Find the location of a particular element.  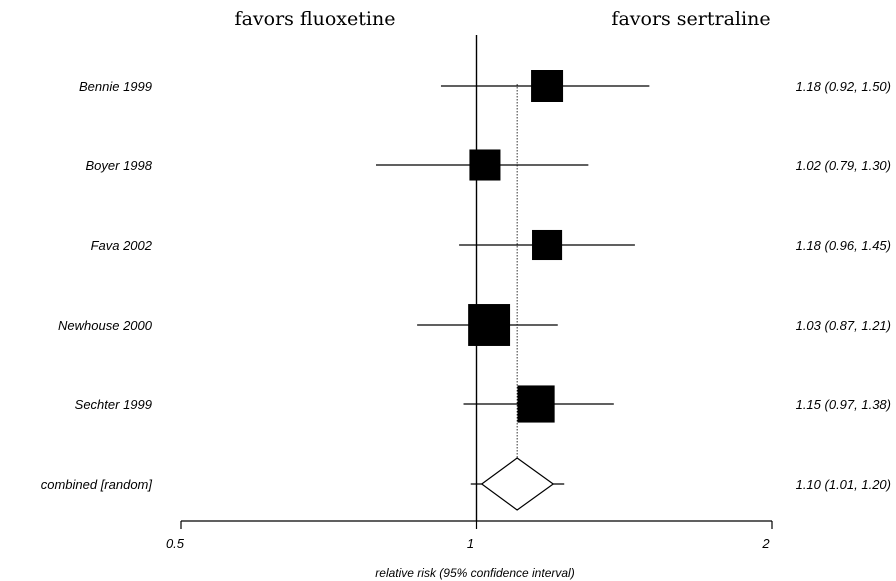

study-row: Bennie 1999 1.18 (0.92, 1.50) is located at coordinates (485, 86).